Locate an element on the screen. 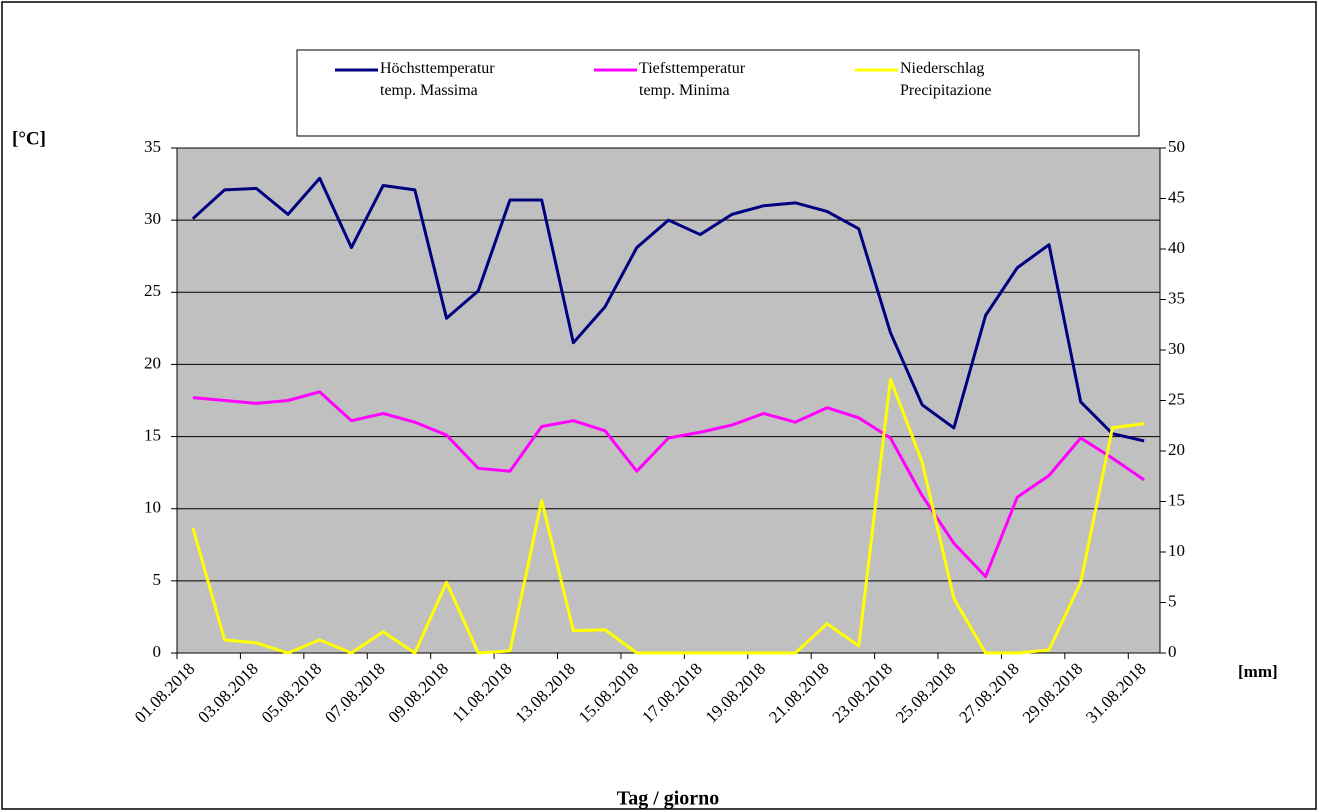  y2-axis-label: [mm] is located at coordinates (1258, 671).